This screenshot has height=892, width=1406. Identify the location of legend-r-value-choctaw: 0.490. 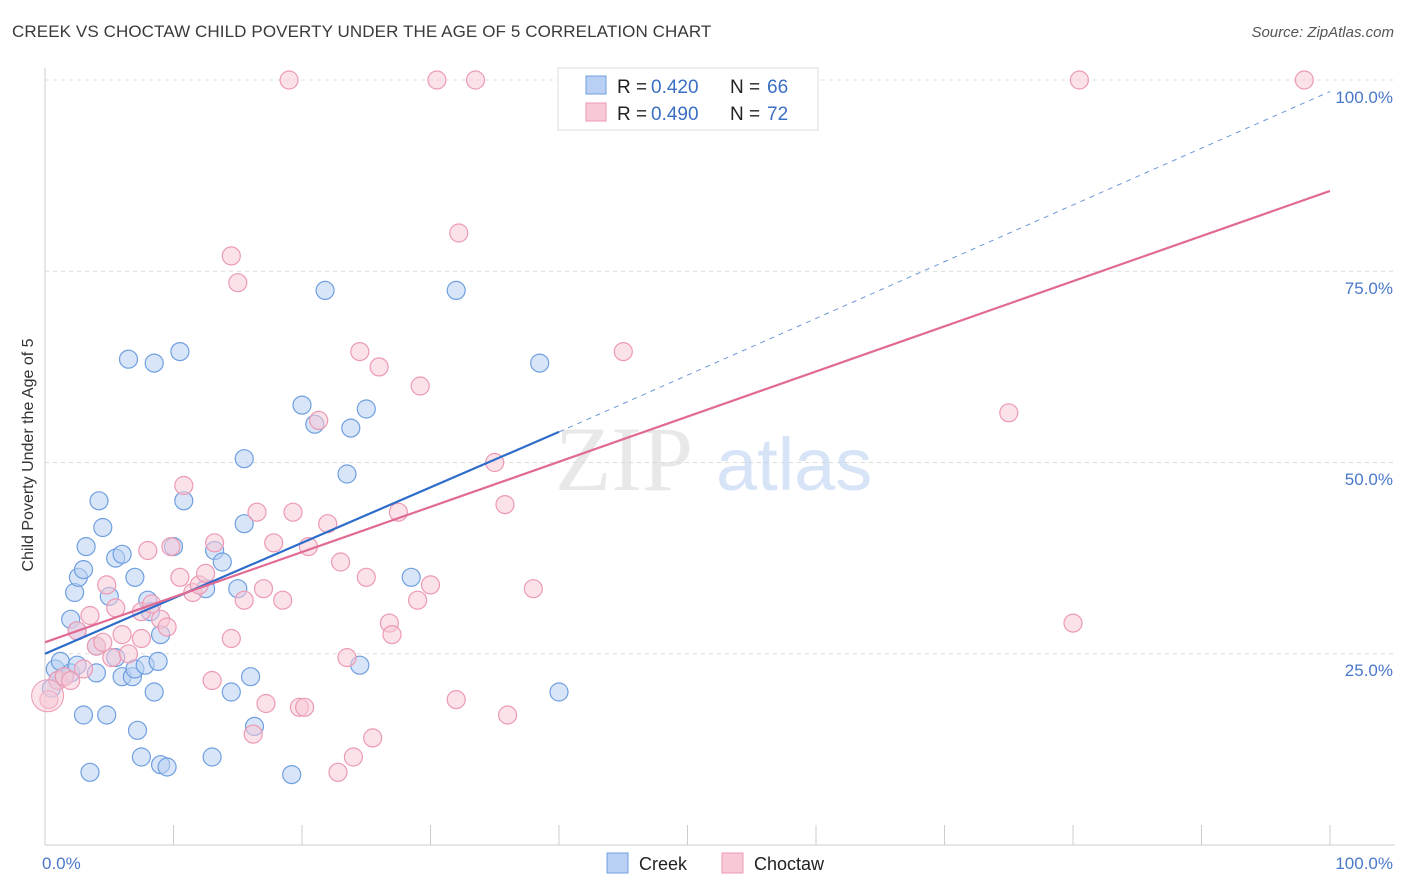
(675, 114).